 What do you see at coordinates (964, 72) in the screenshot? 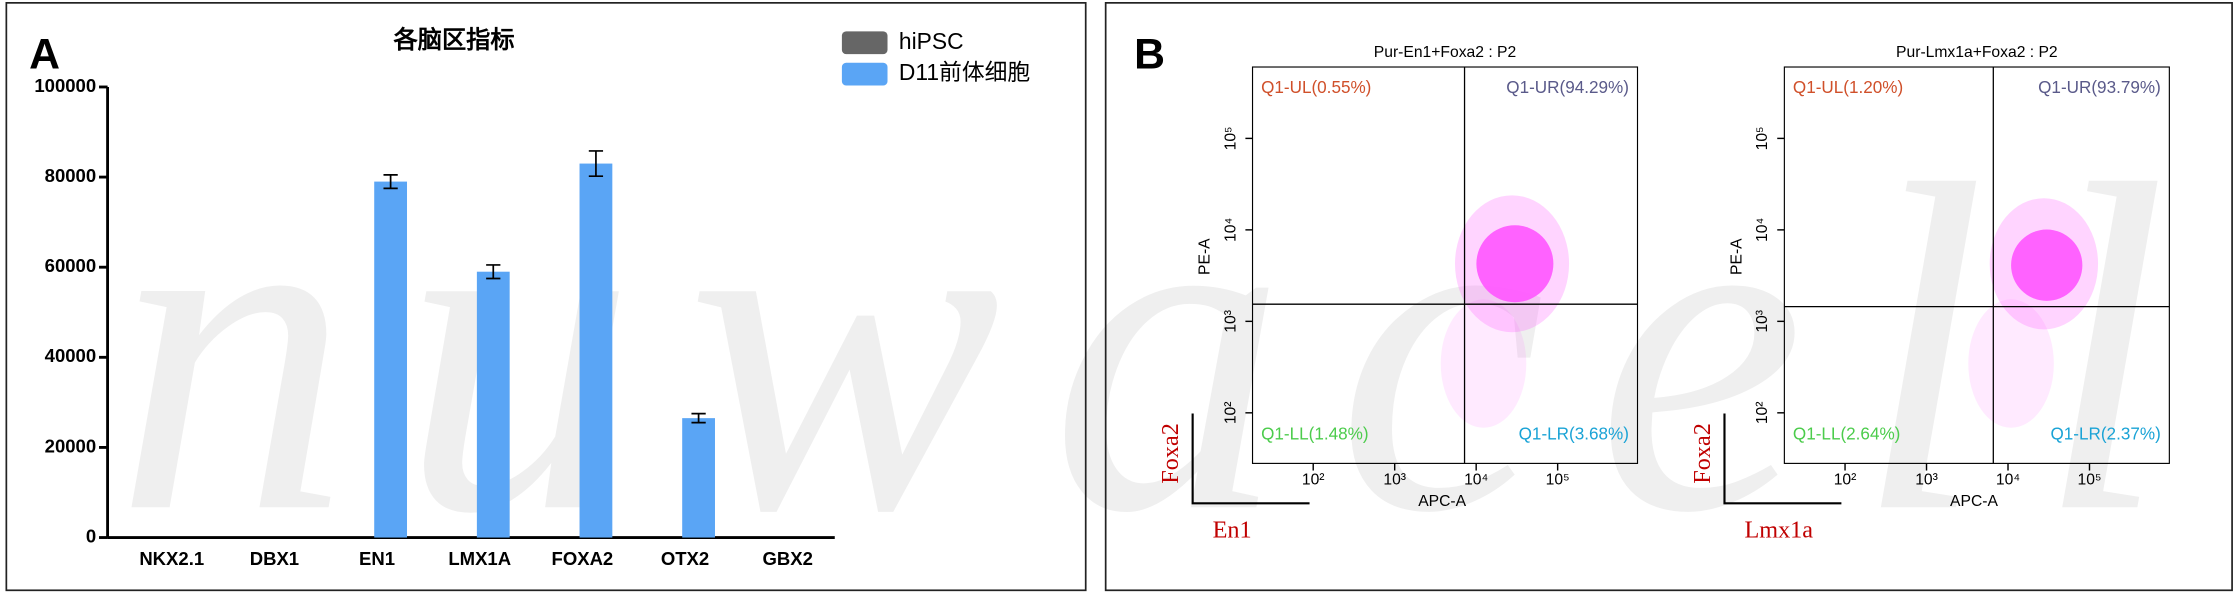
I see `legend-label: D11前体细胞` at bounding box center [964, 72].